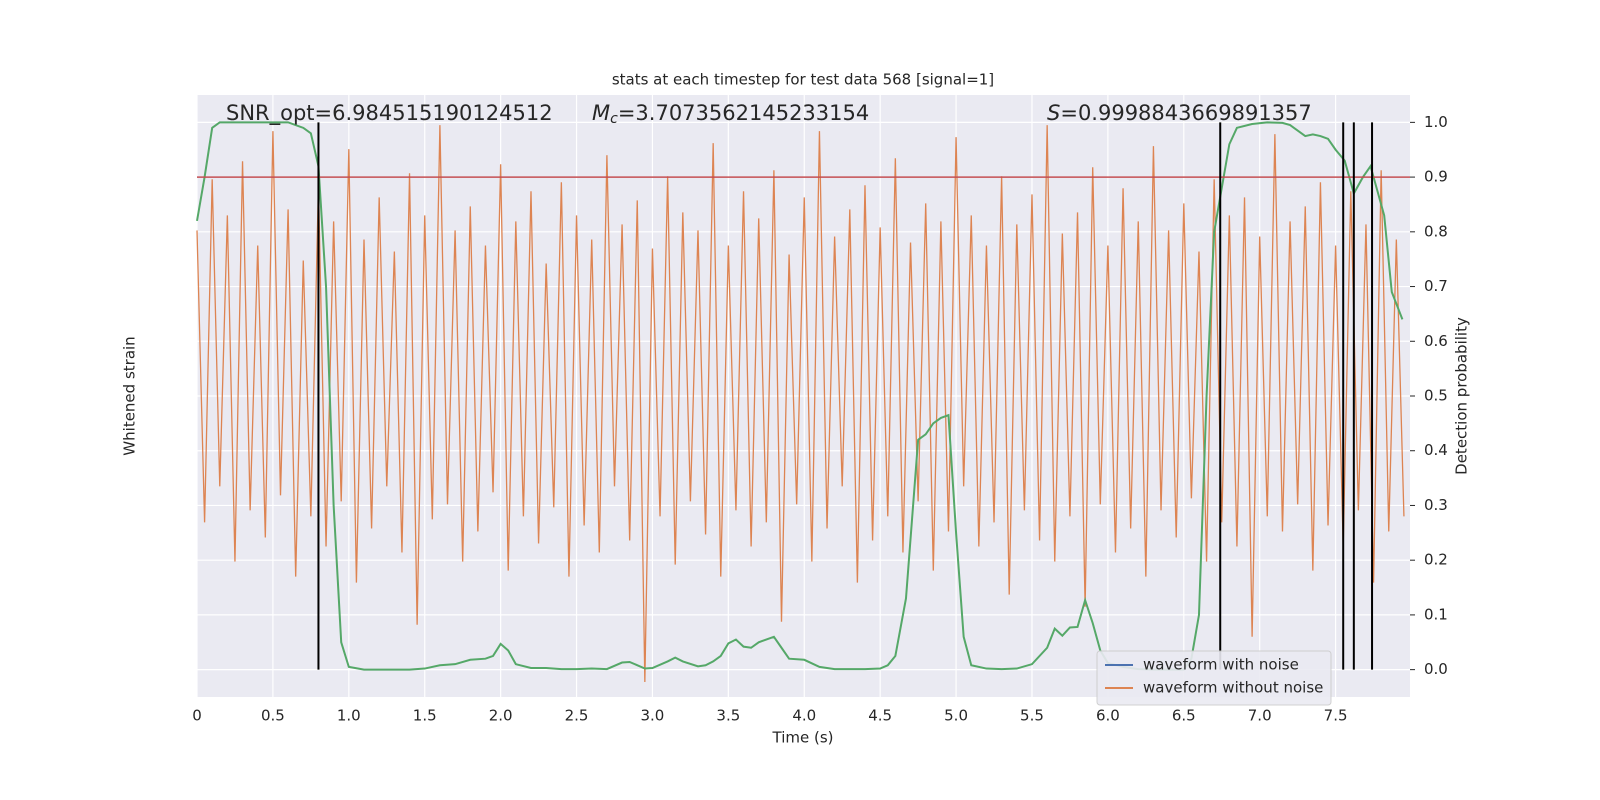 The height and width of the screenshot is (800, 1600). I want to click on x-tick-label: 3.5, so click(728, 716).